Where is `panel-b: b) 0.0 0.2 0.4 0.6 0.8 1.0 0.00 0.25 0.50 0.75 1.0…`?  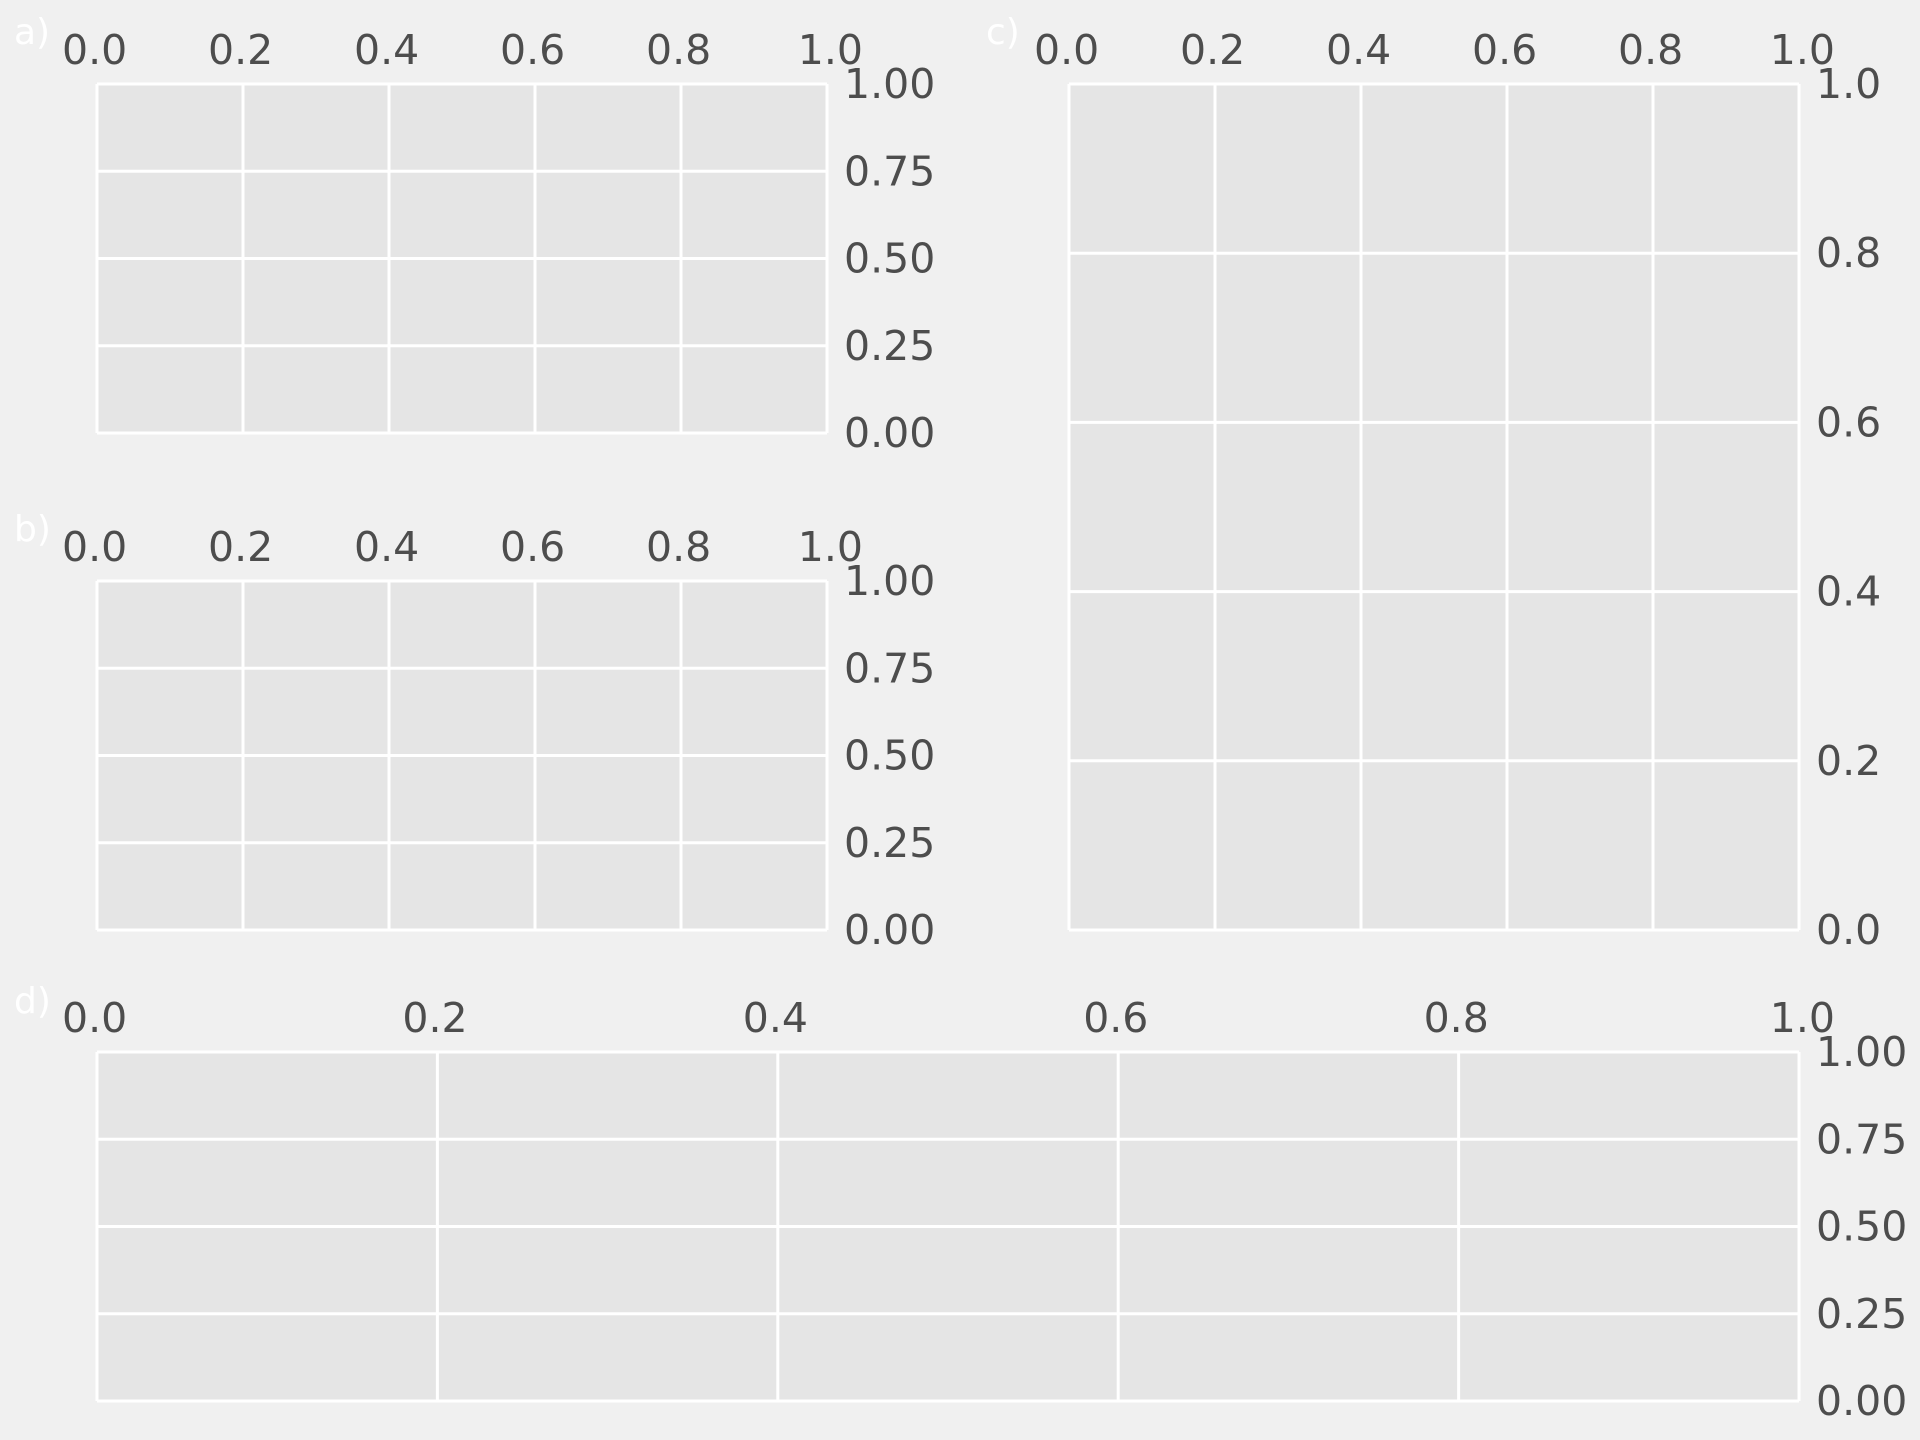
panel-b: b) 0.0 0.2 0.4 0.6 0.8 1.0 0.00 0.25 0.50 0.75 1.0… is located at coordinates (474, 731).